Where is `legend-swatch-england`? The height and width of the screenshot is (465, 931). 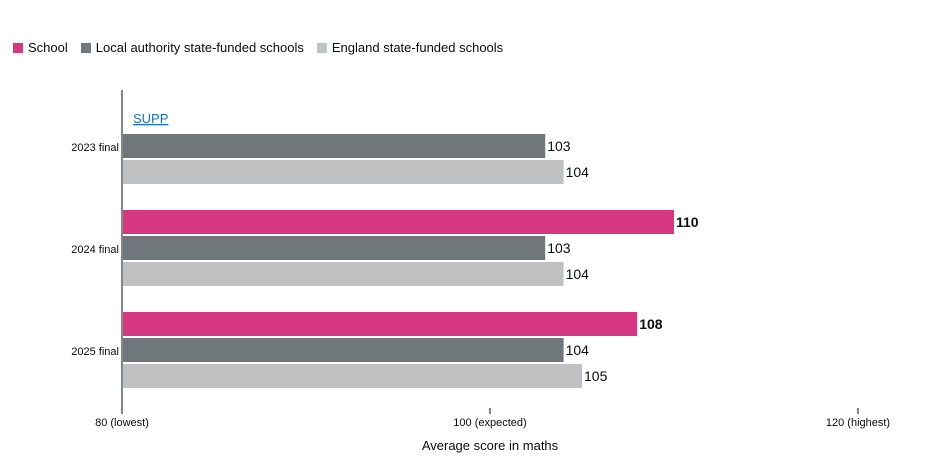
legend-swatch-england is located at coordinates (321, 47).